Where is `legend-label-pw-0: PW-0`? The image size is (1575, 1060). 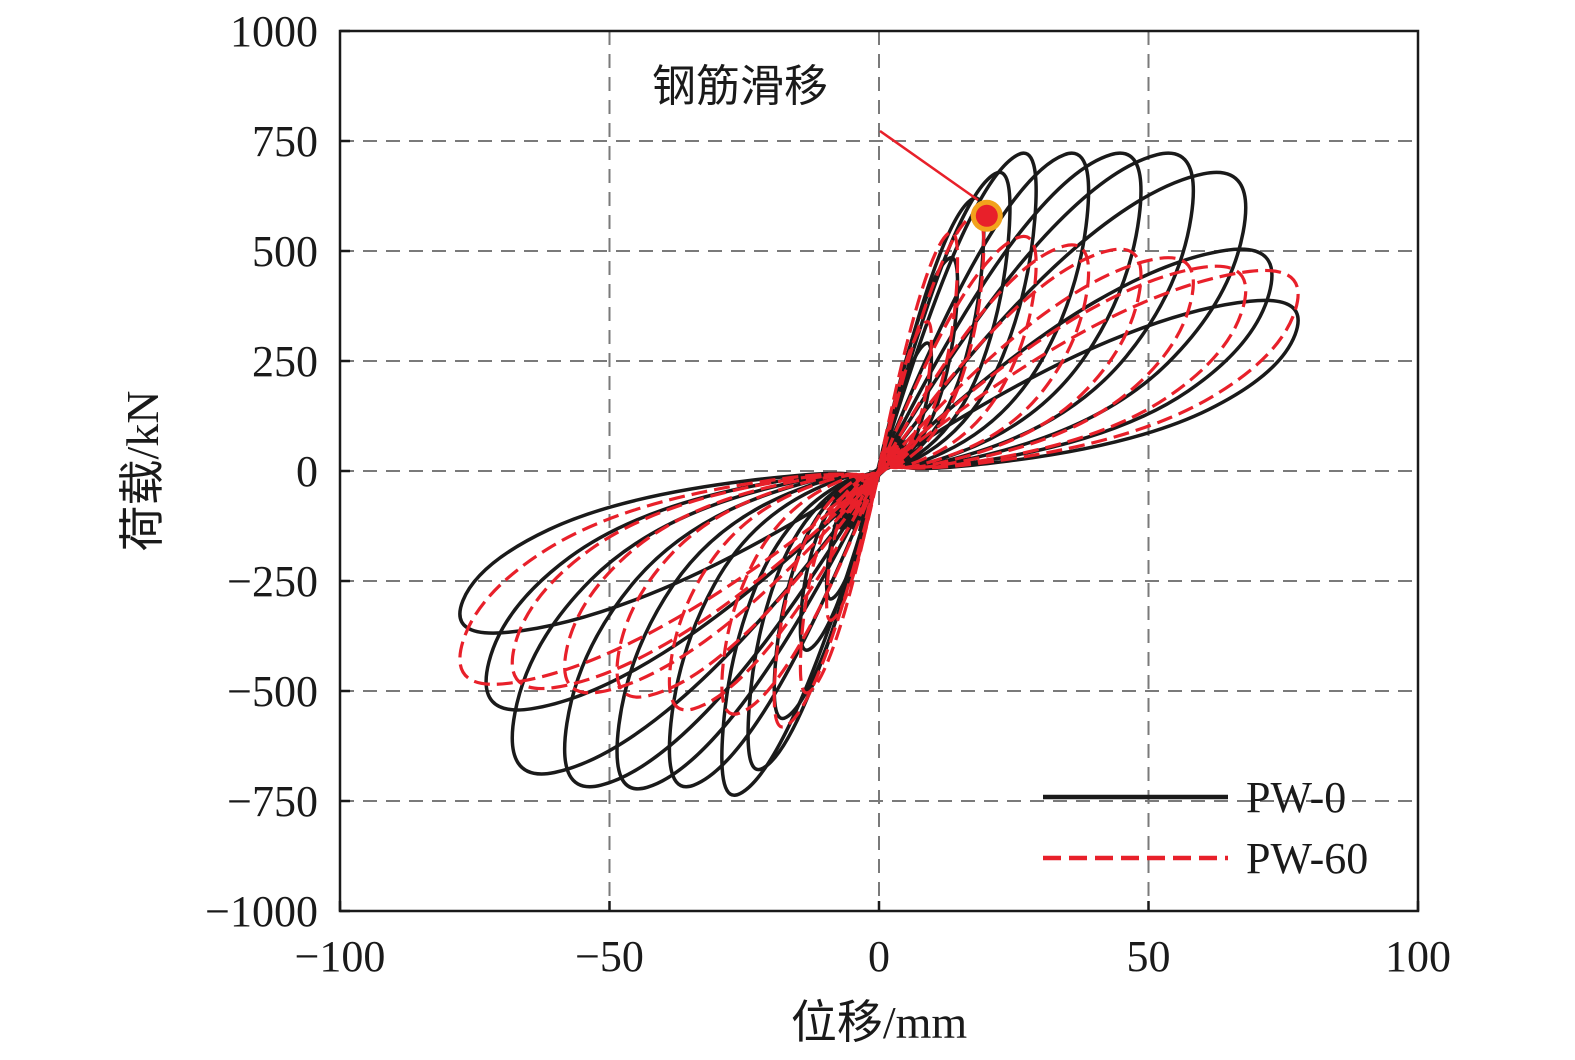
legend-label-pw-0: PW-0 is located at coordinates (1296, 797).